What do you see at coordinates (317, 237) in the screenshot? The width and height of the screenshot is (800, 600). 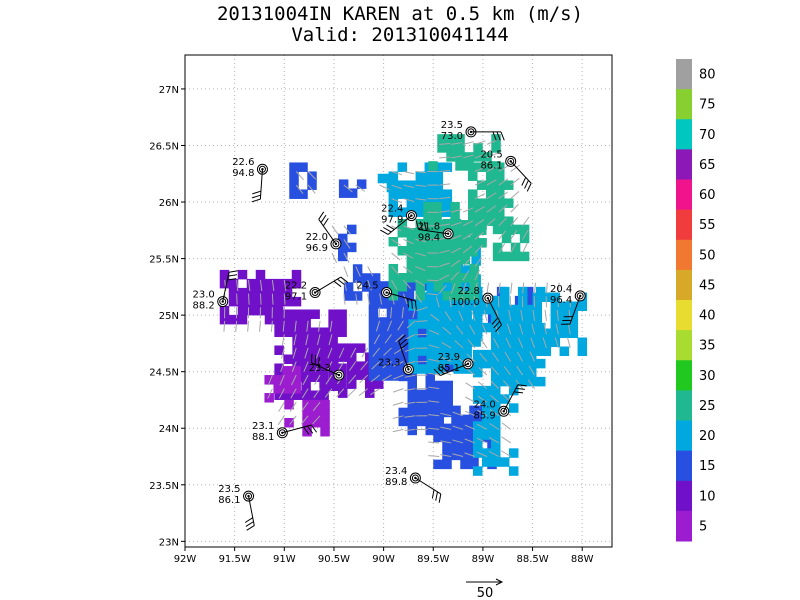 I see `station-label: 22.0` at bounding box center [317, 237].